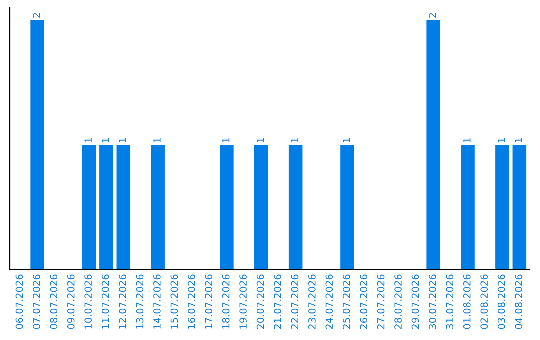 The image size is (540, 340). What do you see at coordinates (398, 302) in the screenshot?
I see `x-tick-label: 28.07.2026` at bounding box center [398, 302].